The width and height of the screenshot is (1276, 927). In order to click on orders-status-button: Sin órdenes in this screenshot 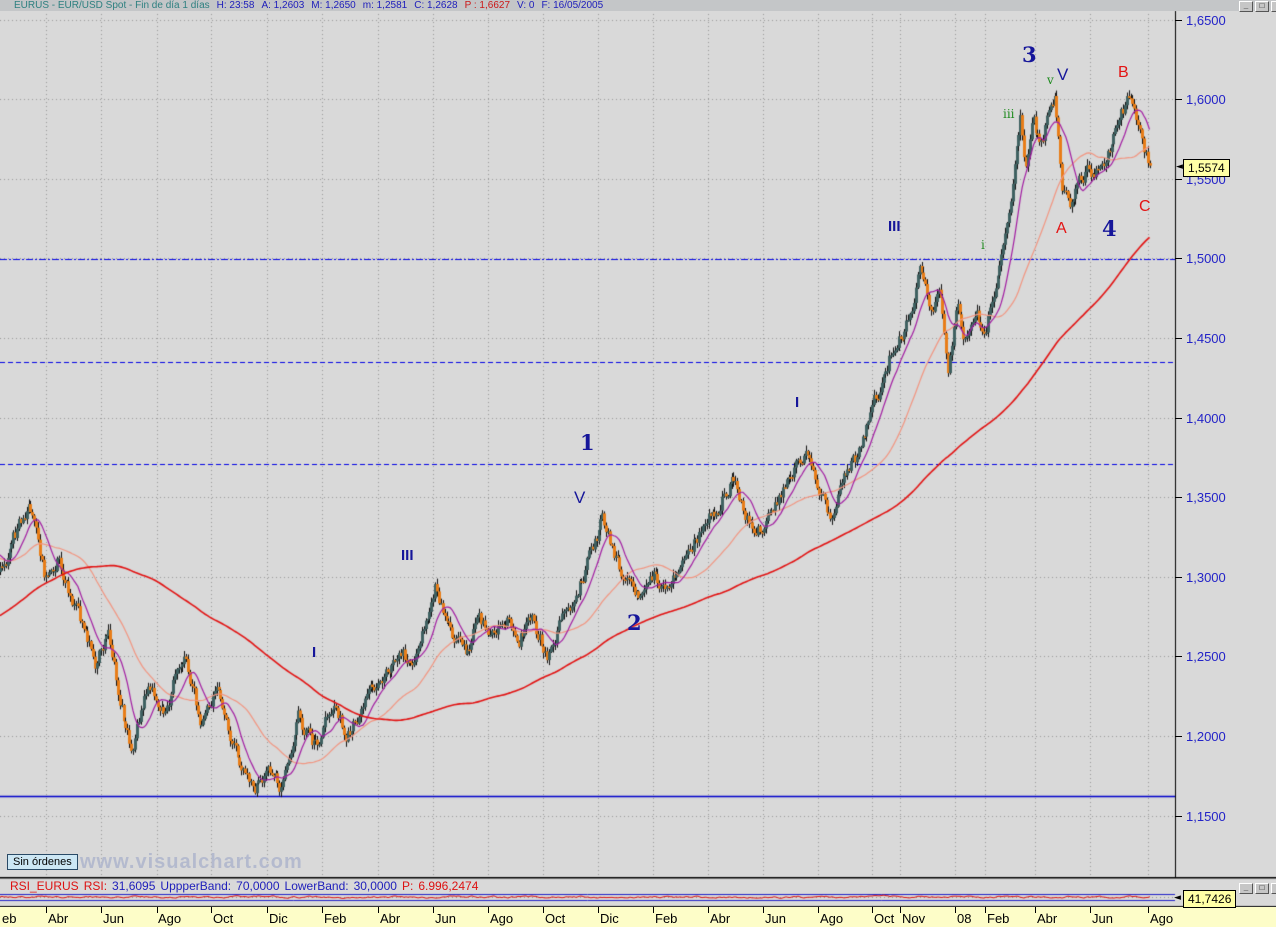, I will do `click(42, 862)`.